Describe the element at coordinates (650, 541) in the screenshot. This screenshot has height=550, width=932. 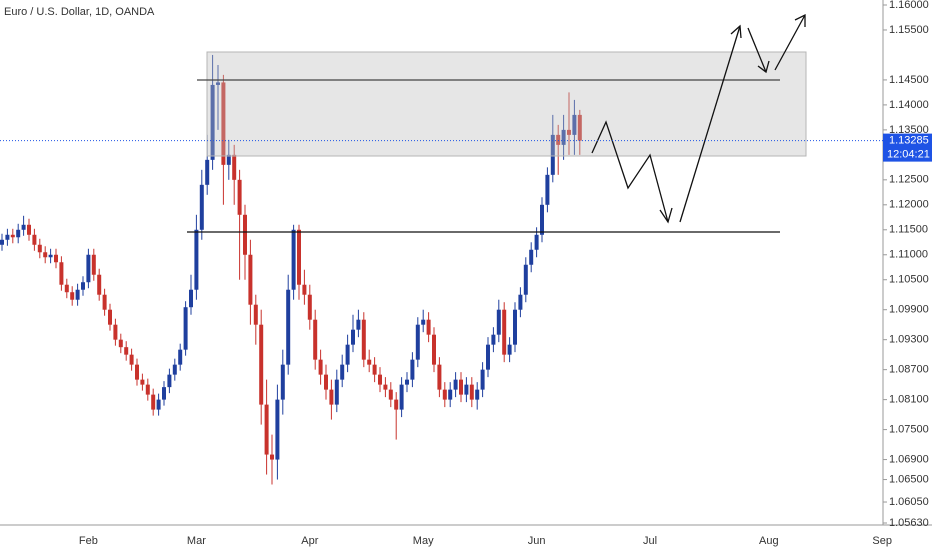
I see `x-tick-label: Jul` at that location.